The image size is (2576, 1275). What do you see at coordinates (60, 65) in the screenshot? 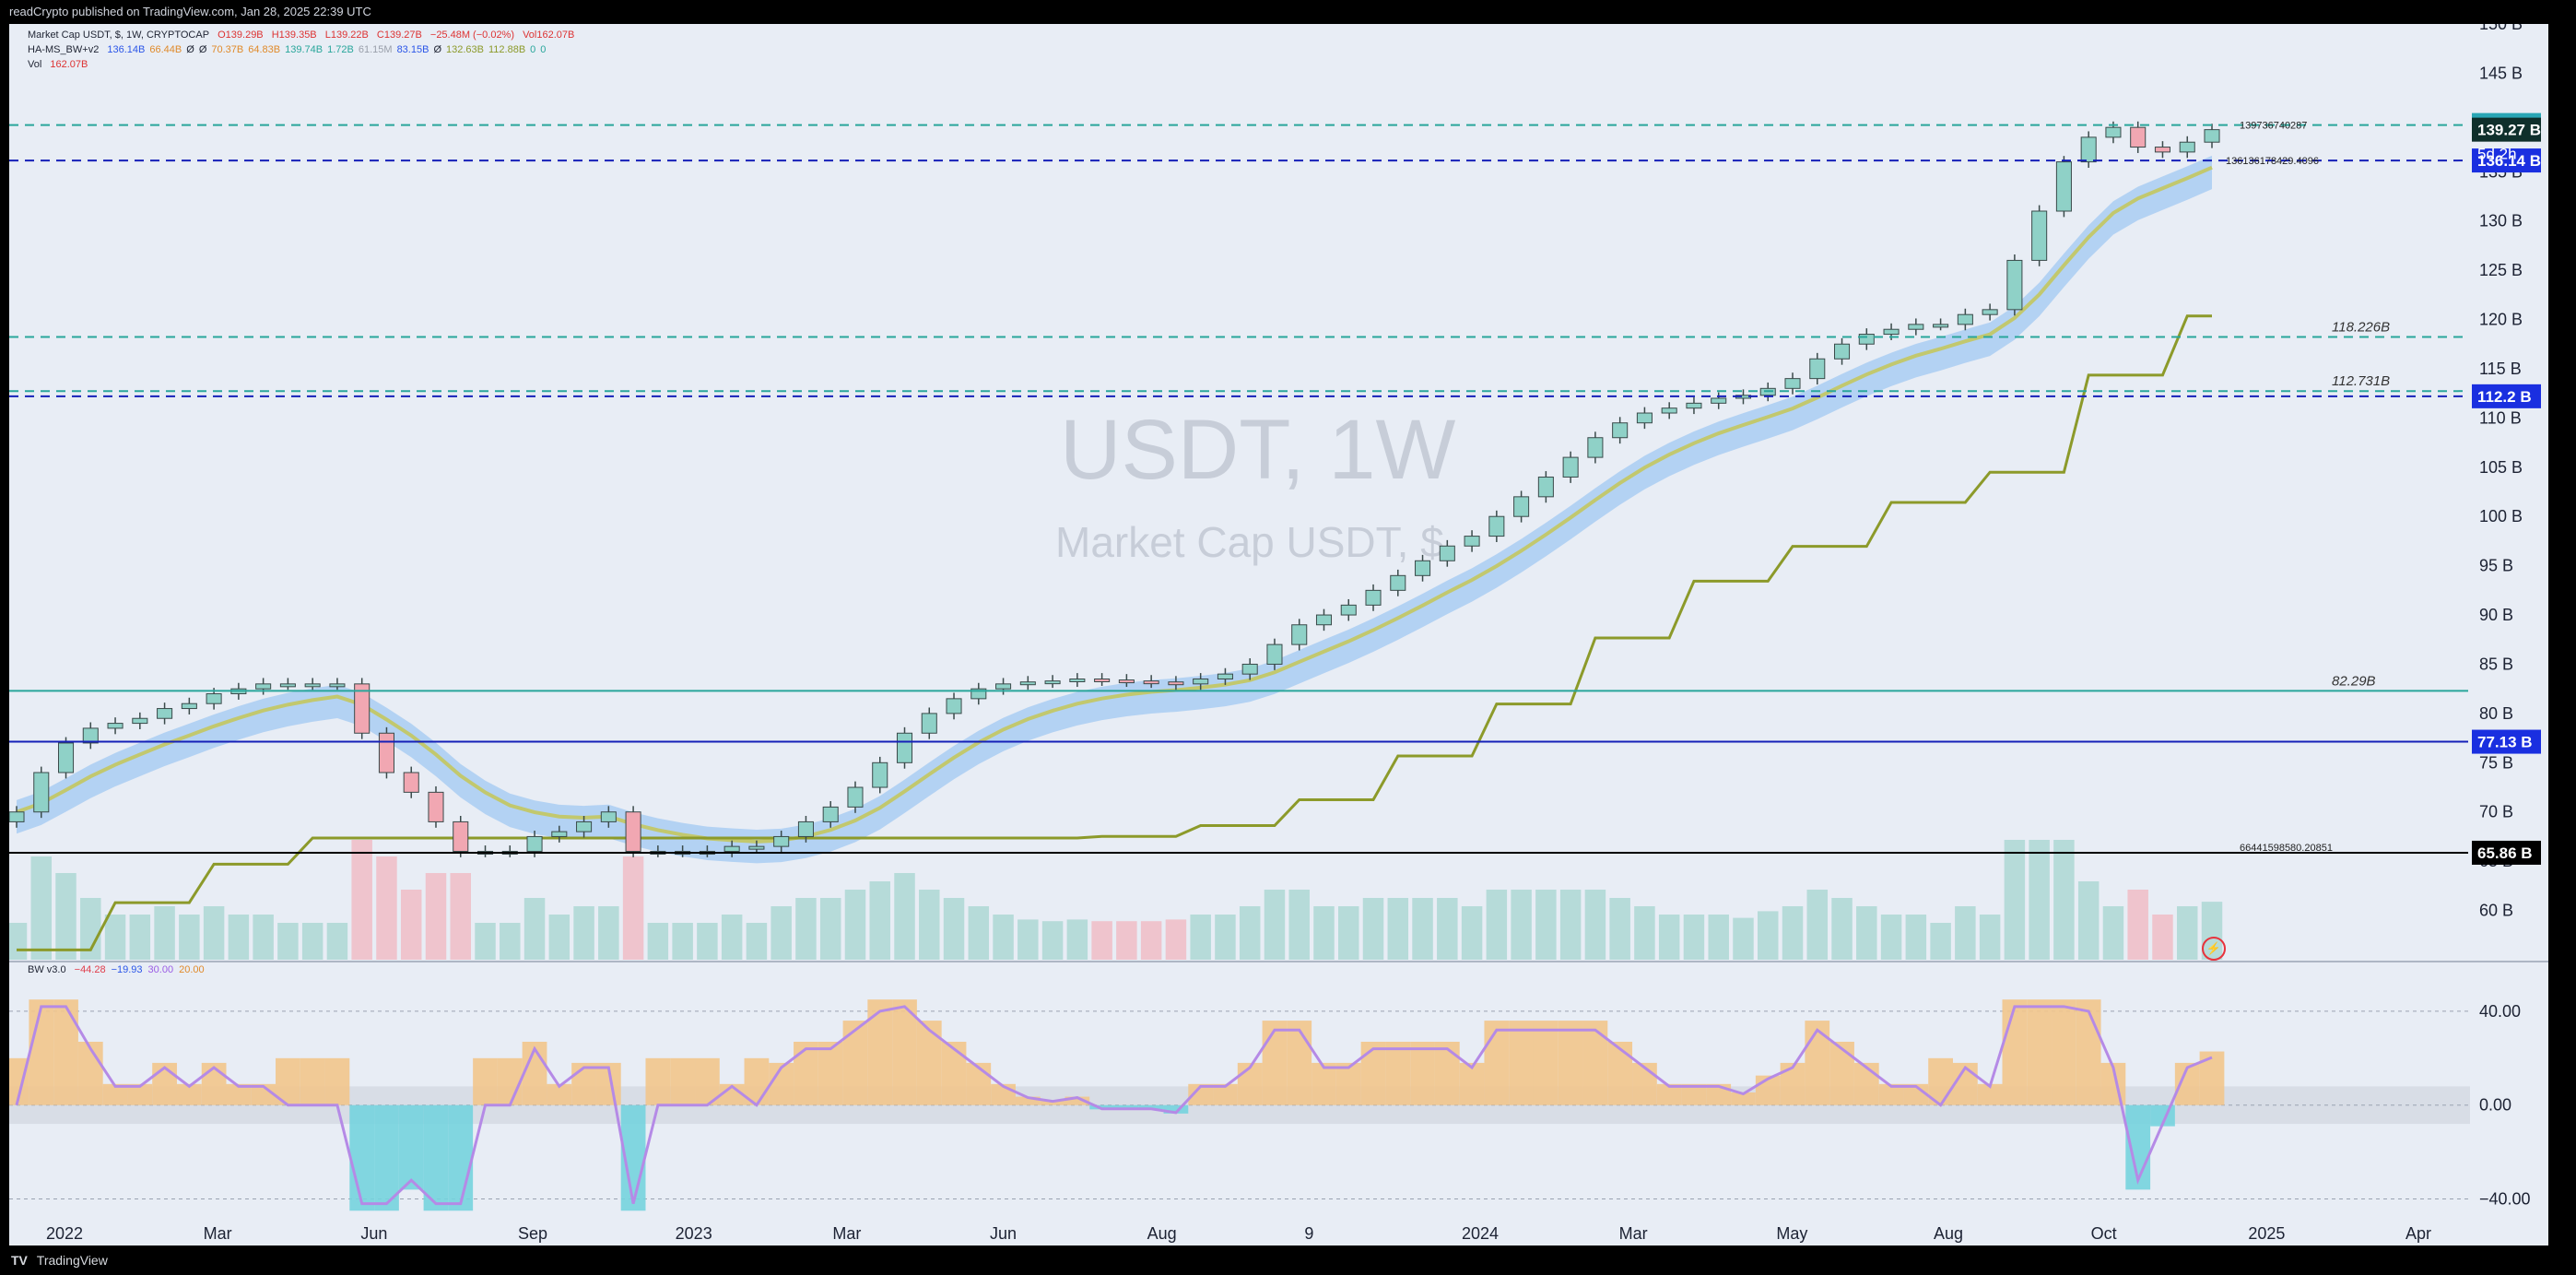
I see `volume-legend: Vol 162.07B` at bounding box center [60, 65].